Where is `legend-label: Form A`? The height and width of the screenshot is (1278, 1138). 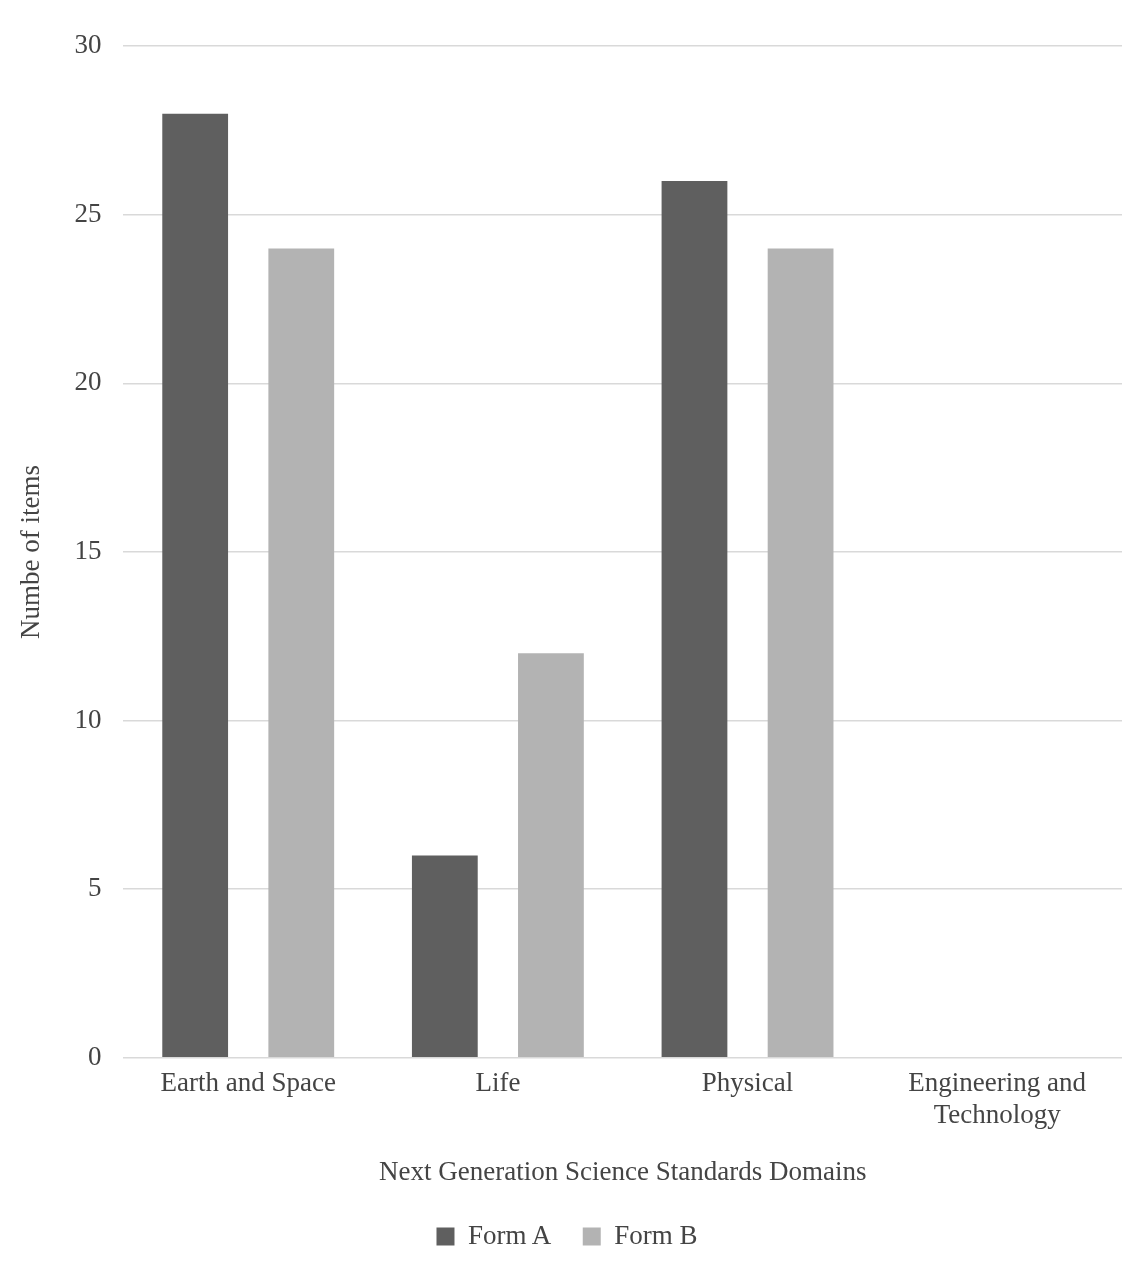 legend-label: Form A is located at coordinates (509, 1234).